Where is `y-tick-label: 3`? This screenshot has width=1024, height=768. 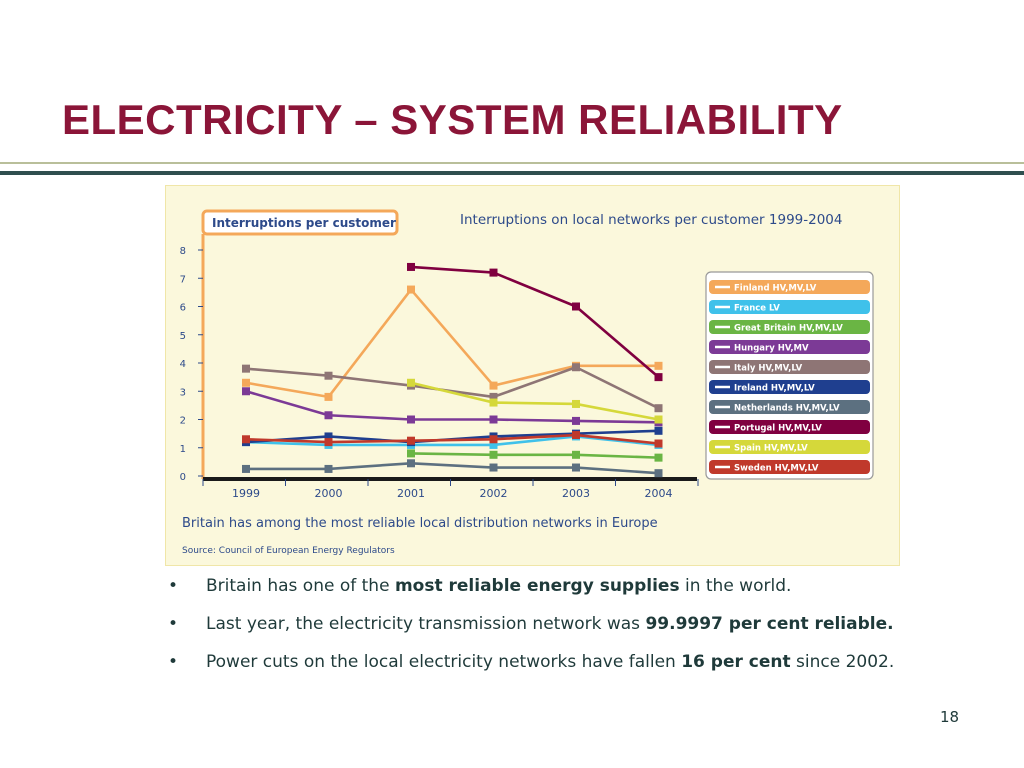
y-tick-label: 3 is located at coordinates (183, 392).